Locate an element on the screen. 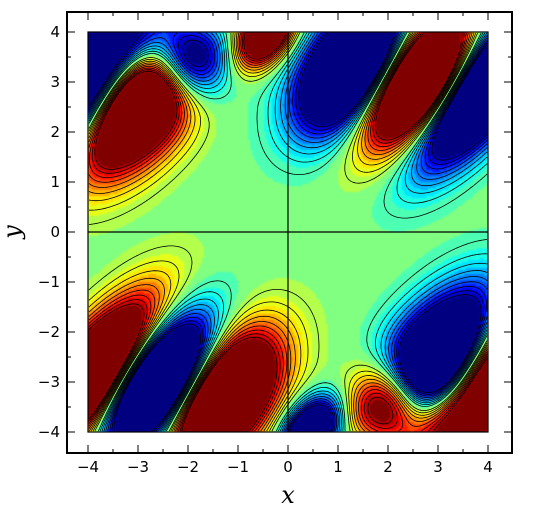  y-tick-label-7: 3 is located at coordinates (55, 82).